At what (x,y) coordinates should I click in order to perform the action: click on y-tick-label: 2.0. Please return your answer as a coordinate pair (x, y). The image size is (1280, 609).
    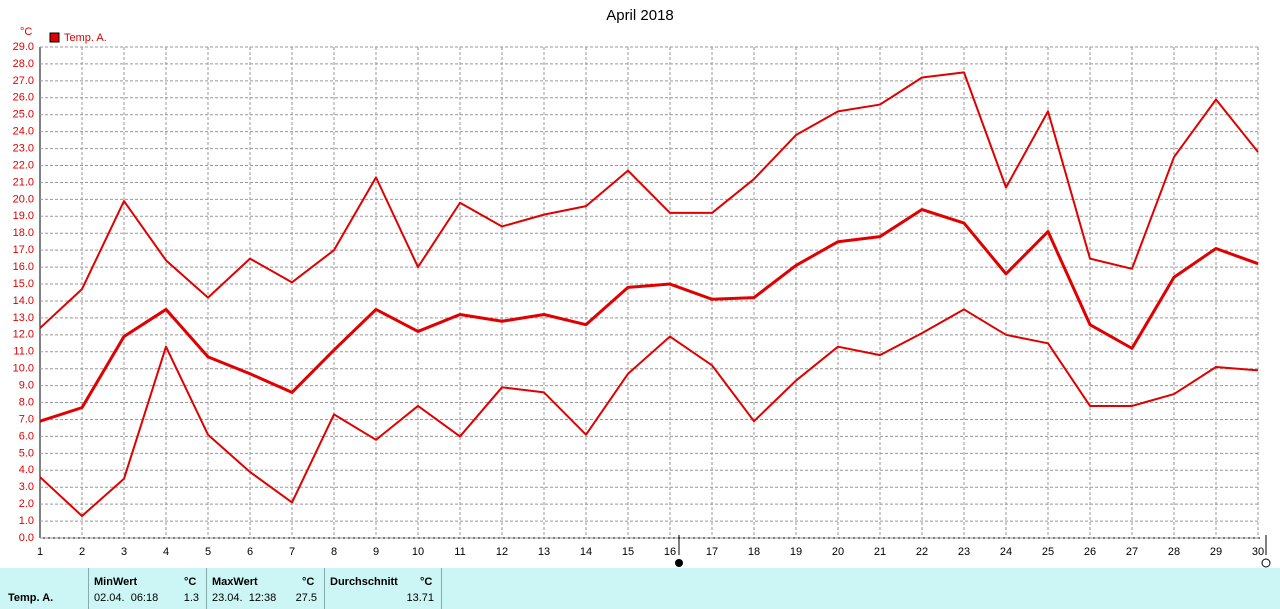
    Looking at the image, I should click on (26, 504).